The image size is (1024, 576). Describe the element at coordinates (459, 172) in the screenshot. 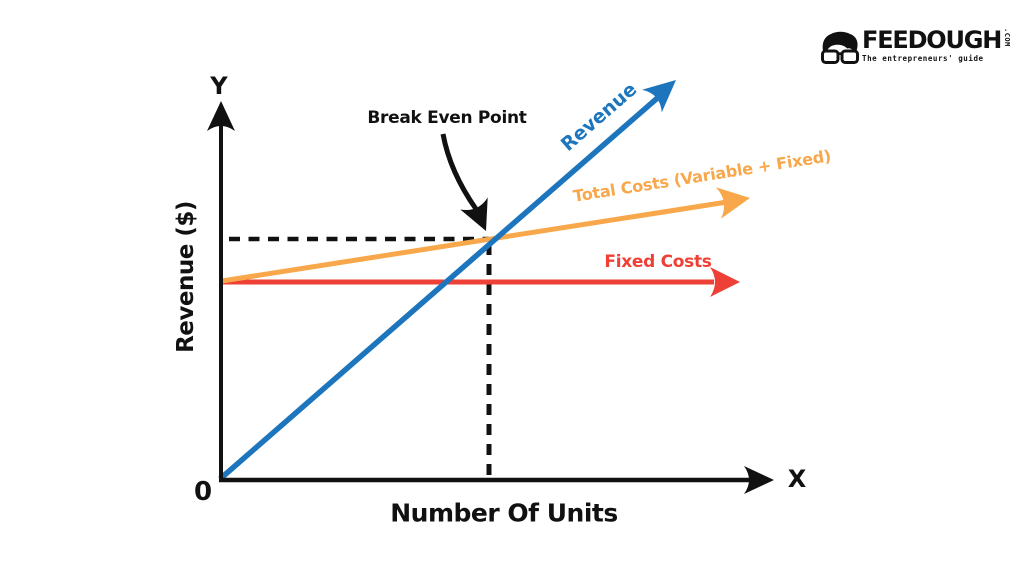

I see `annotation-arrow` at that location.